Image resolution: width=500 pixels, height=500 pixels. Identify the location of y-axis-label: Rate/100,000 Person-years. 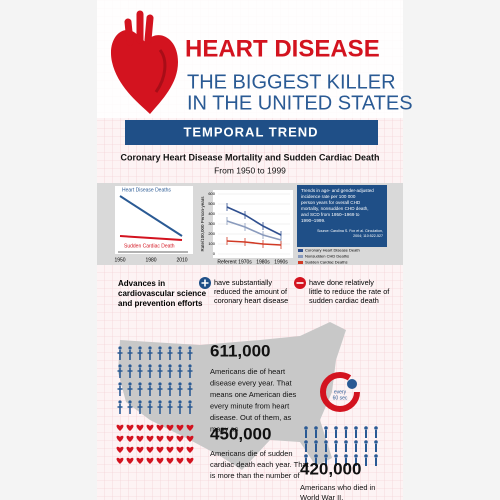
(202, 224).